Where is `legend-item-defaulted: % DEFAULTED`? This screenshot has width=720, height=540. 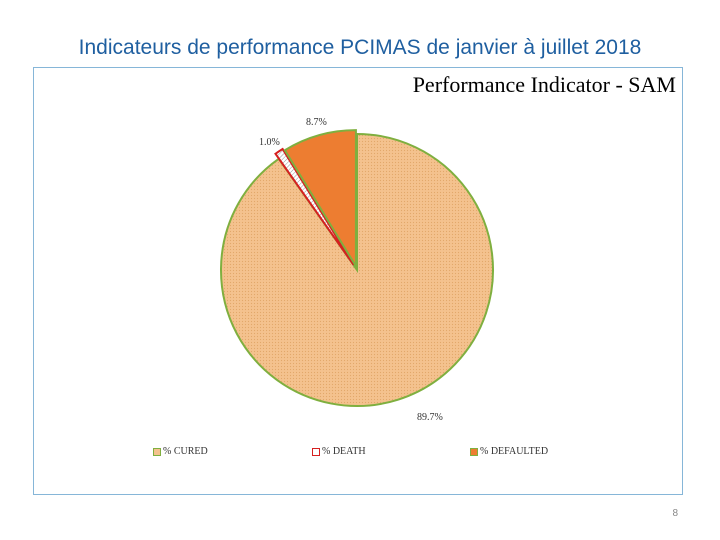
legend-item-defaulted: % DEFAULTED is located at coordinates (509, 451).